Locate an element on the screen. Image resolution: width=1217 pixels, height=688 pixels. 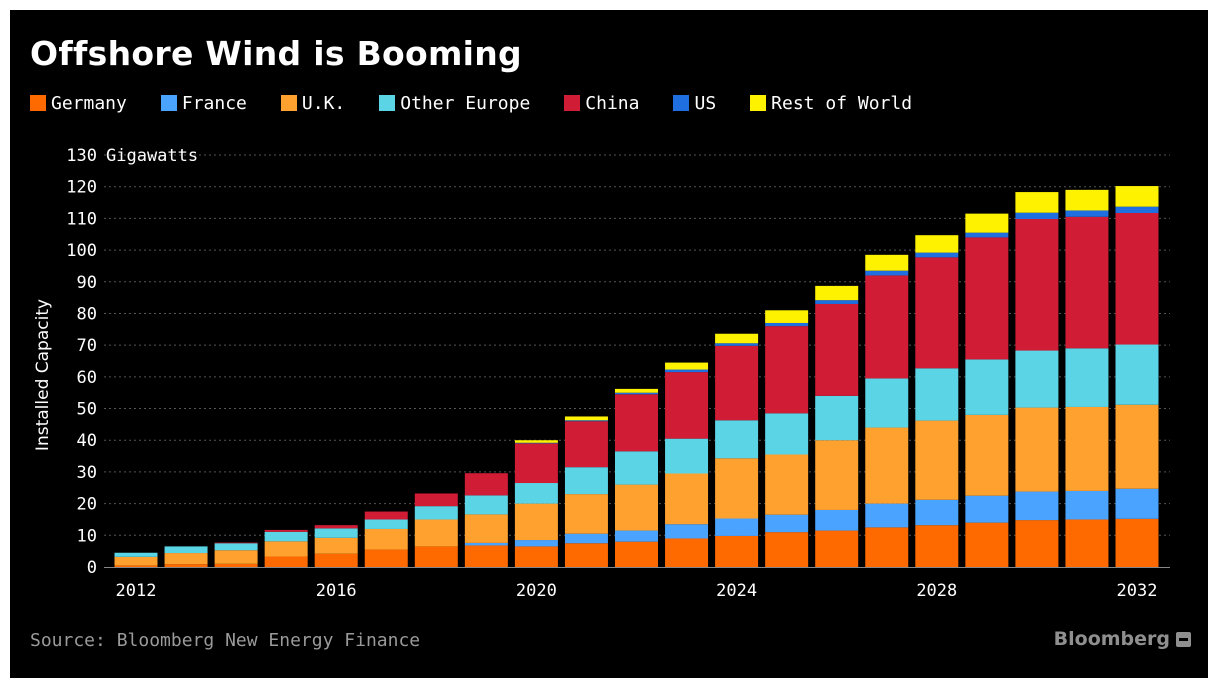
bar-stack-2032 is located at coordinates (1137, 376).